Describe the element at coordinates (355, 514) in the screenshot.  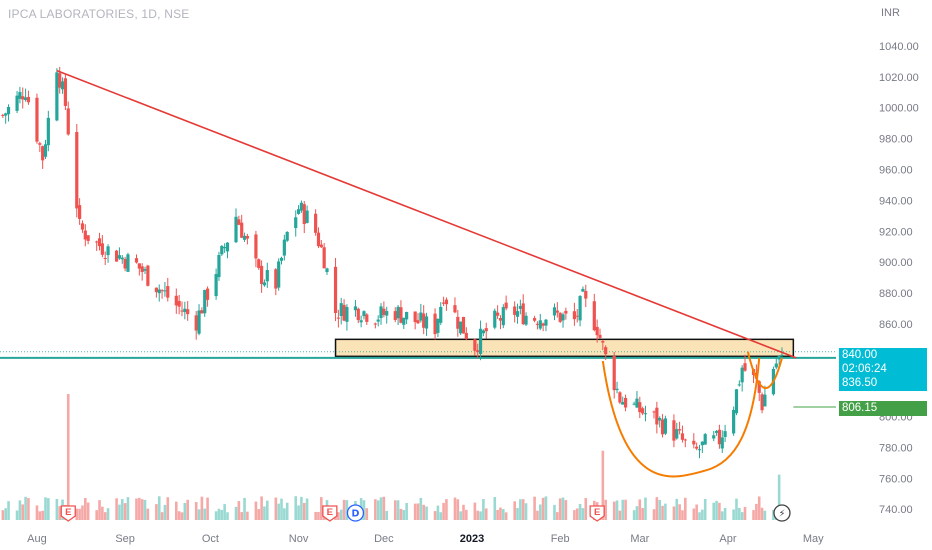
I see `dividend-label: D` at that location.